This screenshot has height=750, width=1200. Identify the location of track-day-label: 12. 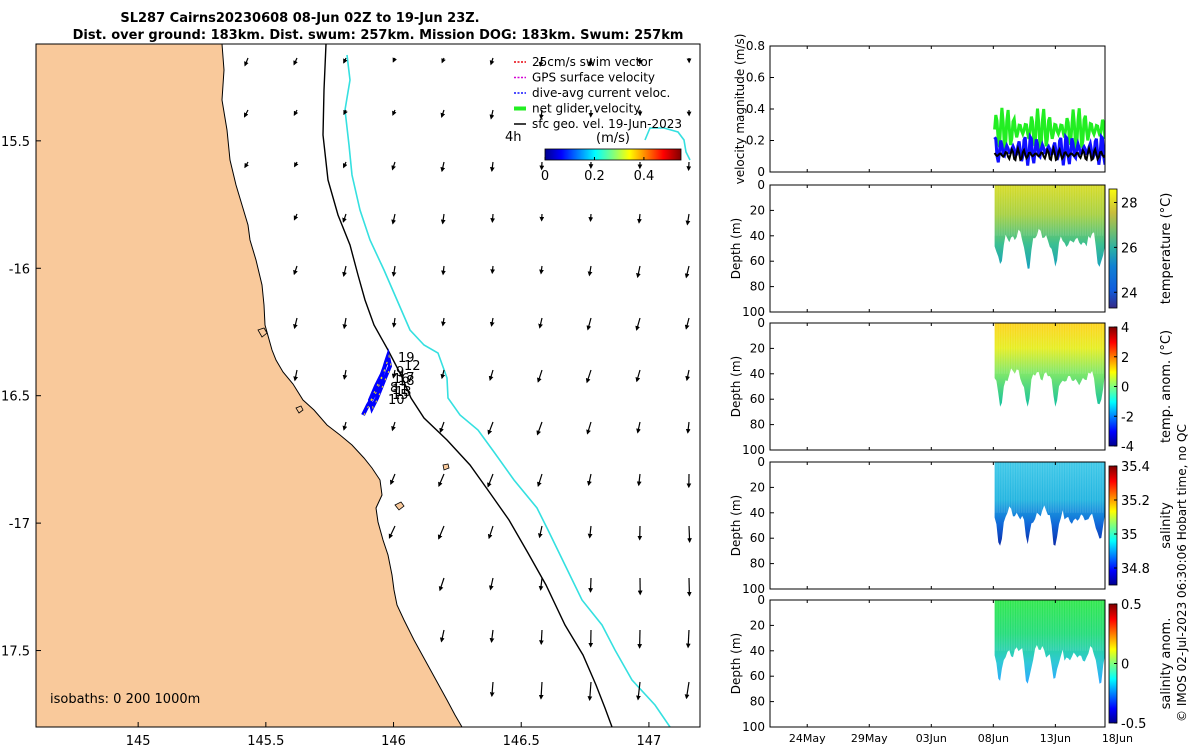
(412, 366).